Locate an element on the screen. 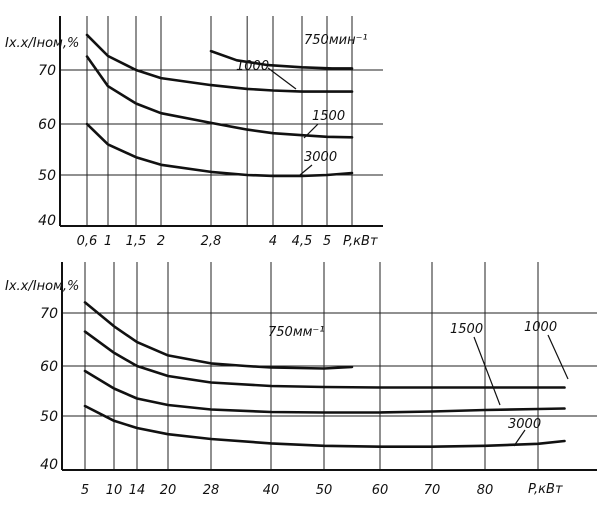 This screenshot has height=508, width=613. bottom-y-tick-label: 60 is located at coordinates (49, 367).